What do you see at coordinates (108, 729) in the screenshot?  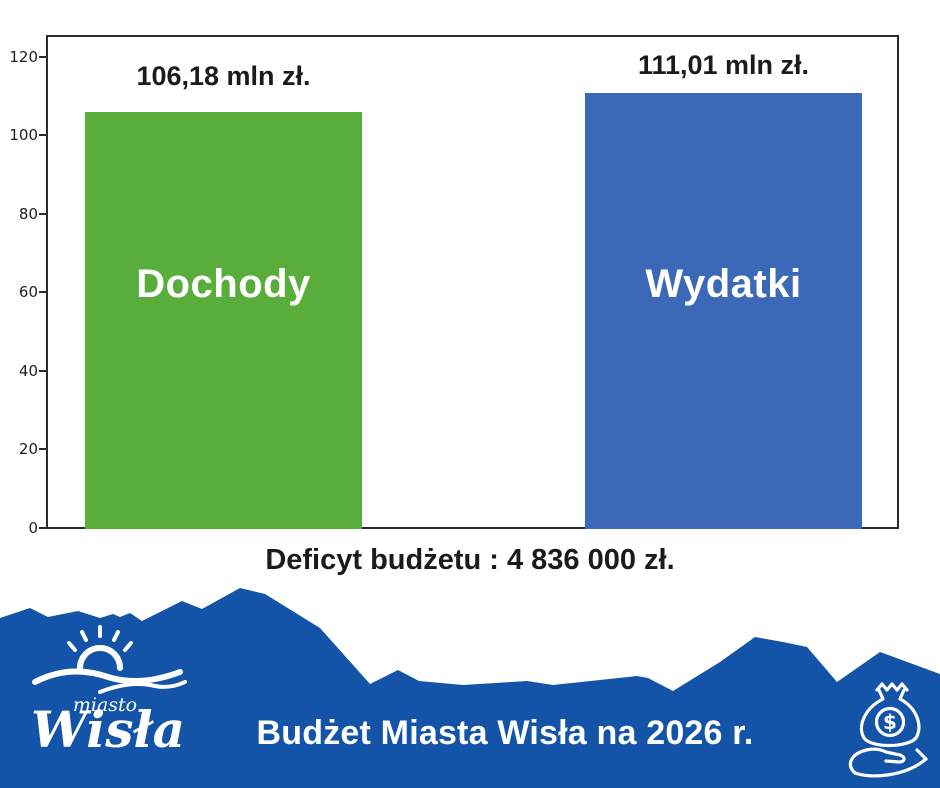 I see `logo-wisla-text: Wisła` at bounding box center [108, 729].